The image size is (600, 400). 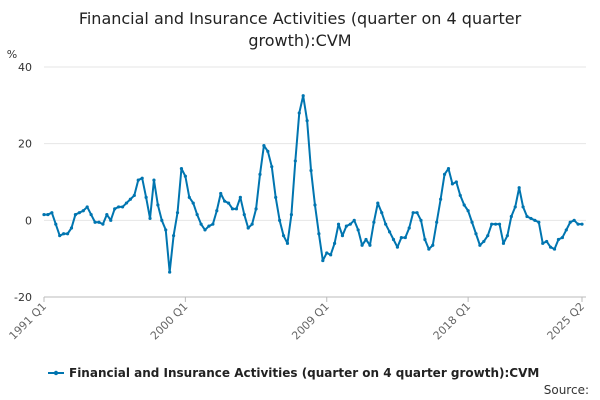 I want to click on y-tick-label: -20, so click(x=23, y=297).